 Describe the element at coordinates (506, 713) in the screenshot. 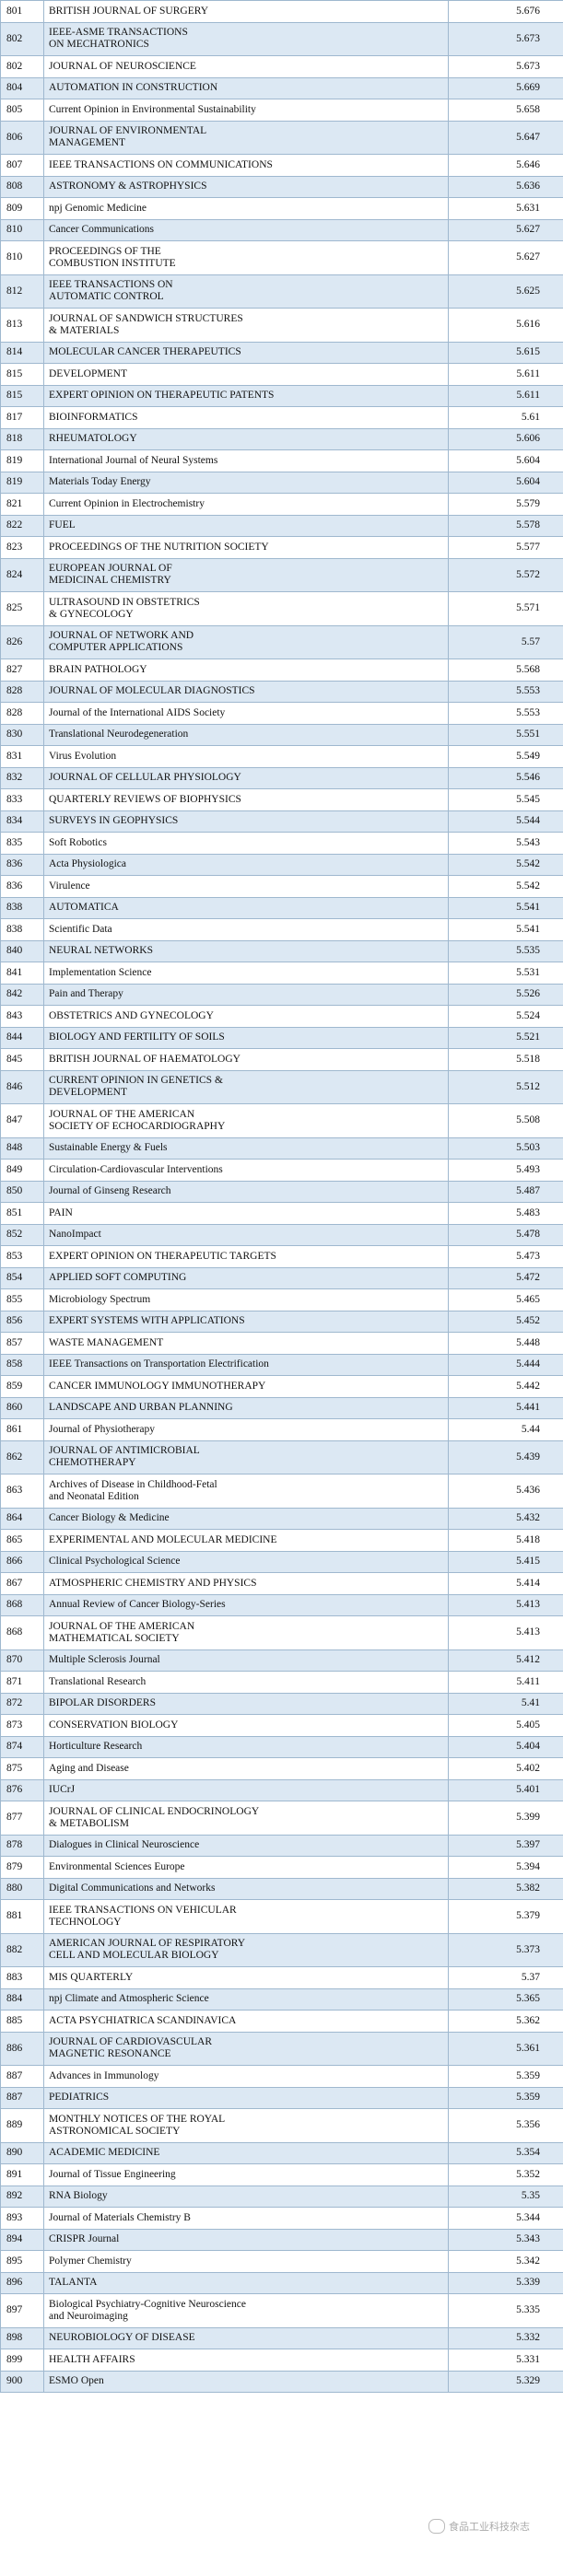

I see `impact-factor-cell: 5.553` at that location.